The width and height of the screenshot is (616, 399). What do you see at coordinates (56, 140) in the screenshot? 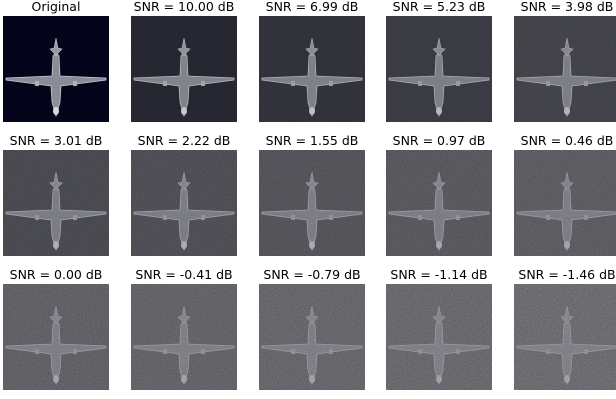
I see `panel-caption: SNR = 3.01 dB` at bounding box center [56, 140].